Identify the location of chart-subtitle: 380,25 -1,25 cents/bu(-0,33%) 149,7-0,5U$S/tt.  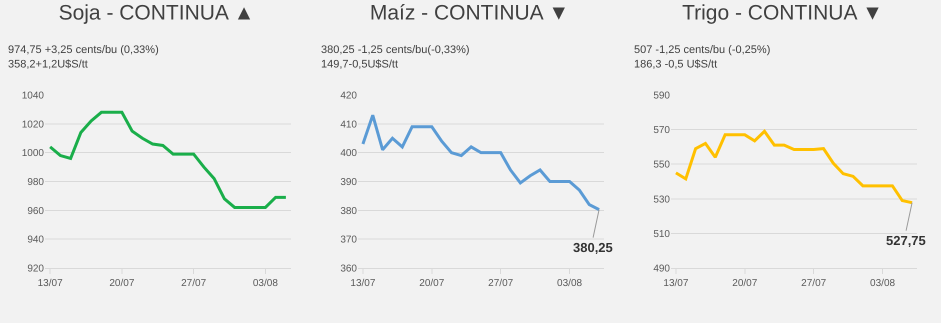
(395, 57).